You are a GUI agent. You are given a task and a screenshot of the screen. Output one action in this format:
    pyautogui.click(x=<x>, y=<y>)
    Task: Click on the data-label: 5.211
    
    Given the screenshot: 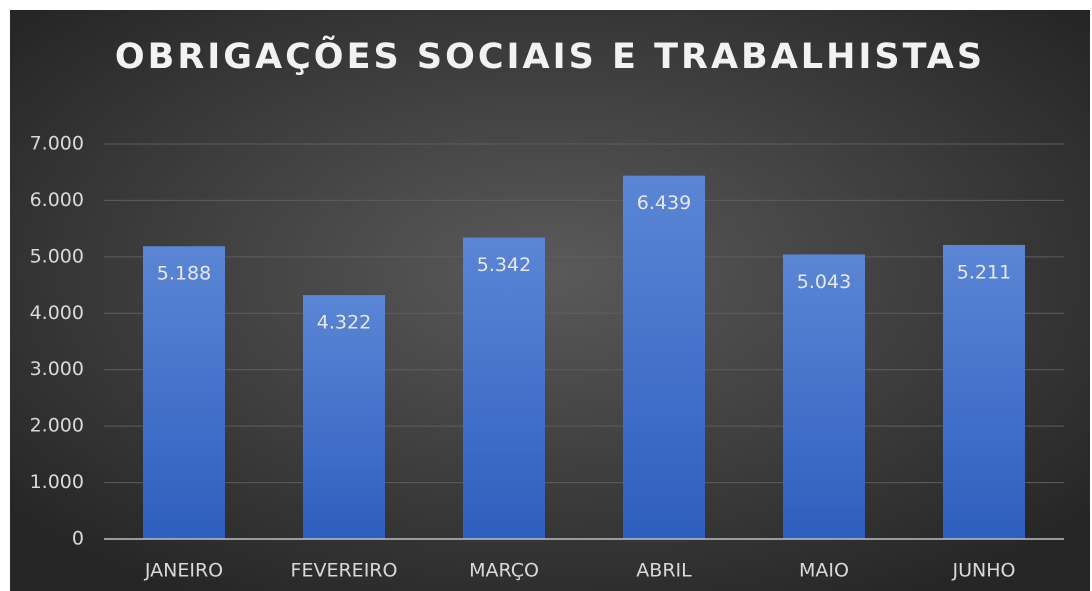 What is the action you would take?
    pyautogui.click(x=984, y=272)
    